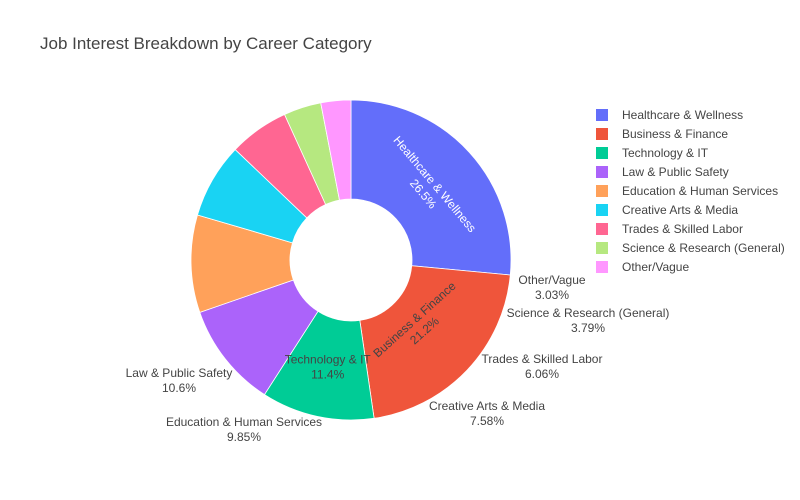  Describe the element at coordinates (487, 421) in the screenshot. I see `slice-label-percent: 7.58%` at that location.